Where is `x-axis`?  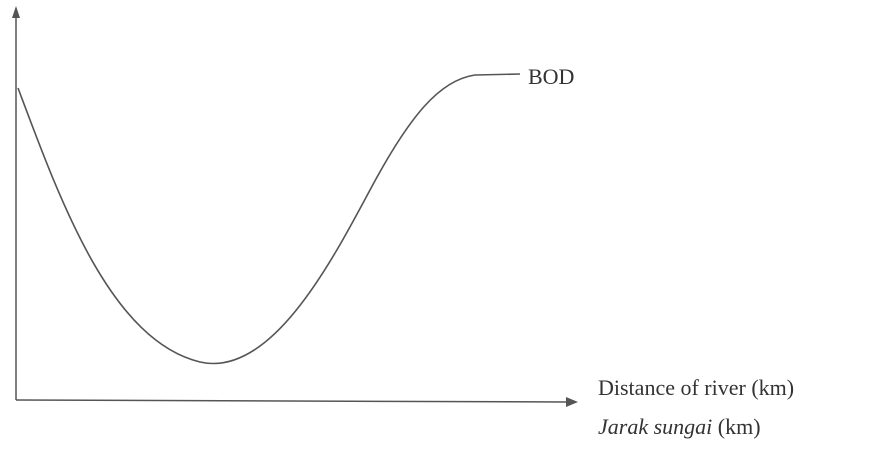
x-axis is located at coordinates (292, 401).